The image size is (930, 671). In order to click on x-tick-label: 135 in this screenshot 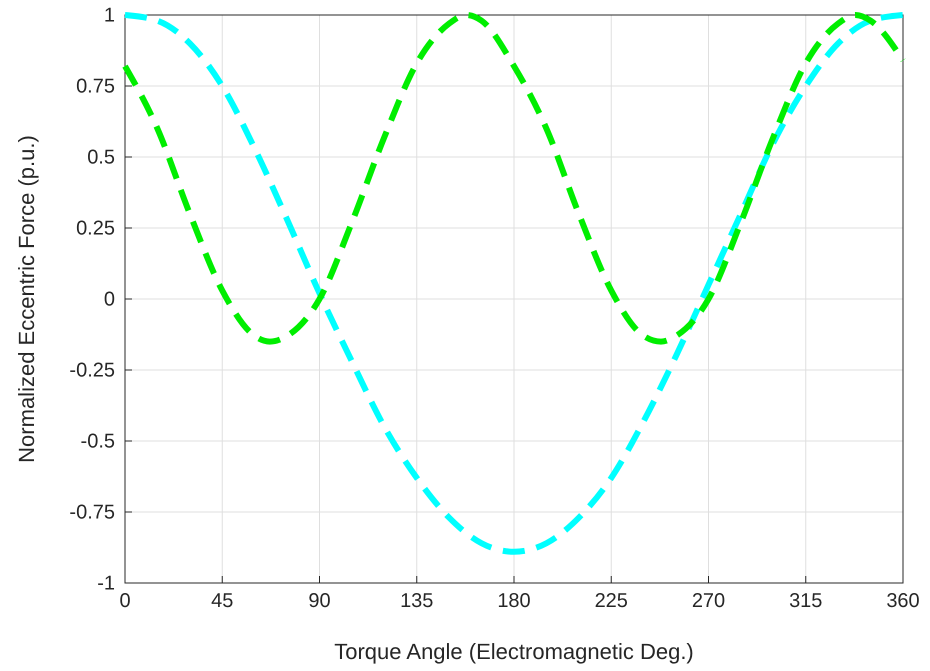, I will do `click(417, 601)`.